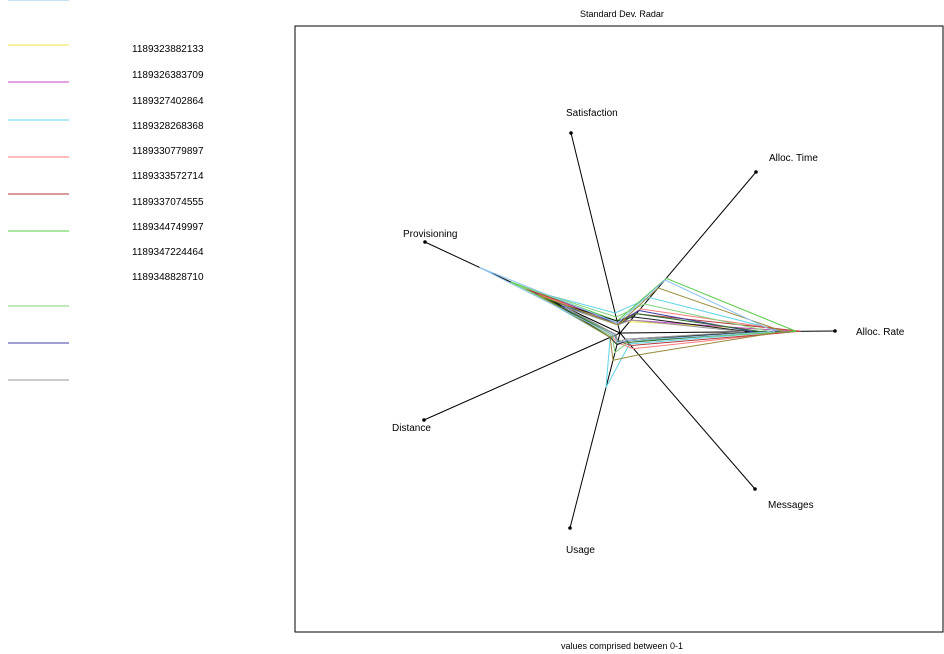 This screenshot has height=654, width=944. Describe the element at coordinates (168, 101) in the screenshot. I see `legend-label: 1189327402864` at that location.